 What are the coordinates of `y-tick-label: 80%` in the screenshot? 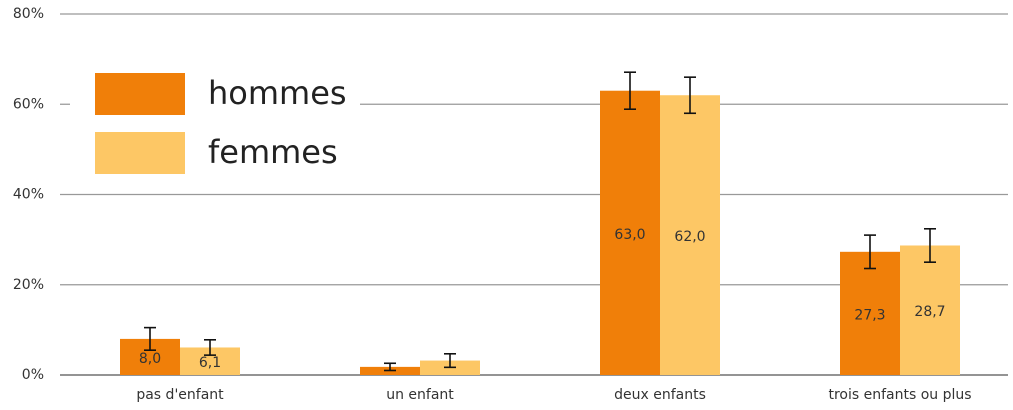 It's located at (28, 14).